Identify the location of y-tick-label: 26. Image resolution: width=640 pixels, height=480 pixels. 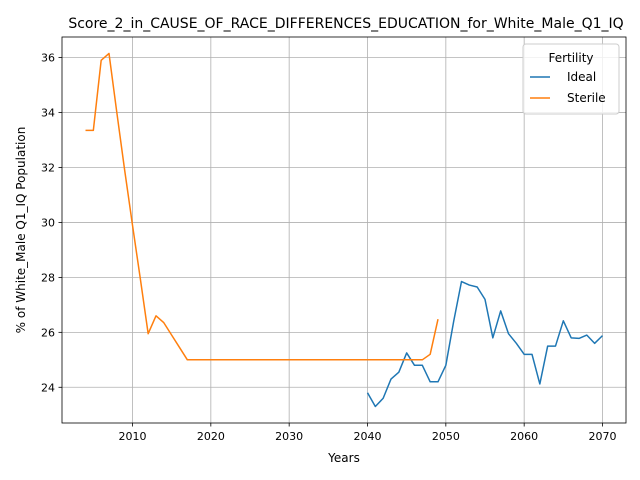
(48, 332).